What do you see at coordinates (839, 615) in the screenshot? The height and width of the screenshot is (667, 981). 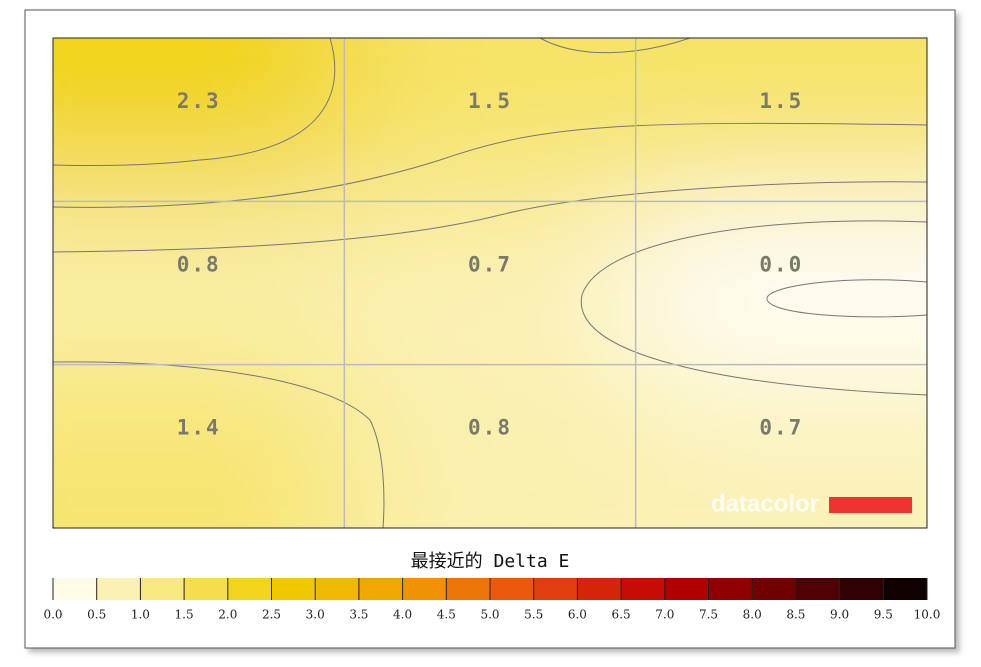 I see `colorbar-tick-label: 9.0` at bounding box center [839, 615].